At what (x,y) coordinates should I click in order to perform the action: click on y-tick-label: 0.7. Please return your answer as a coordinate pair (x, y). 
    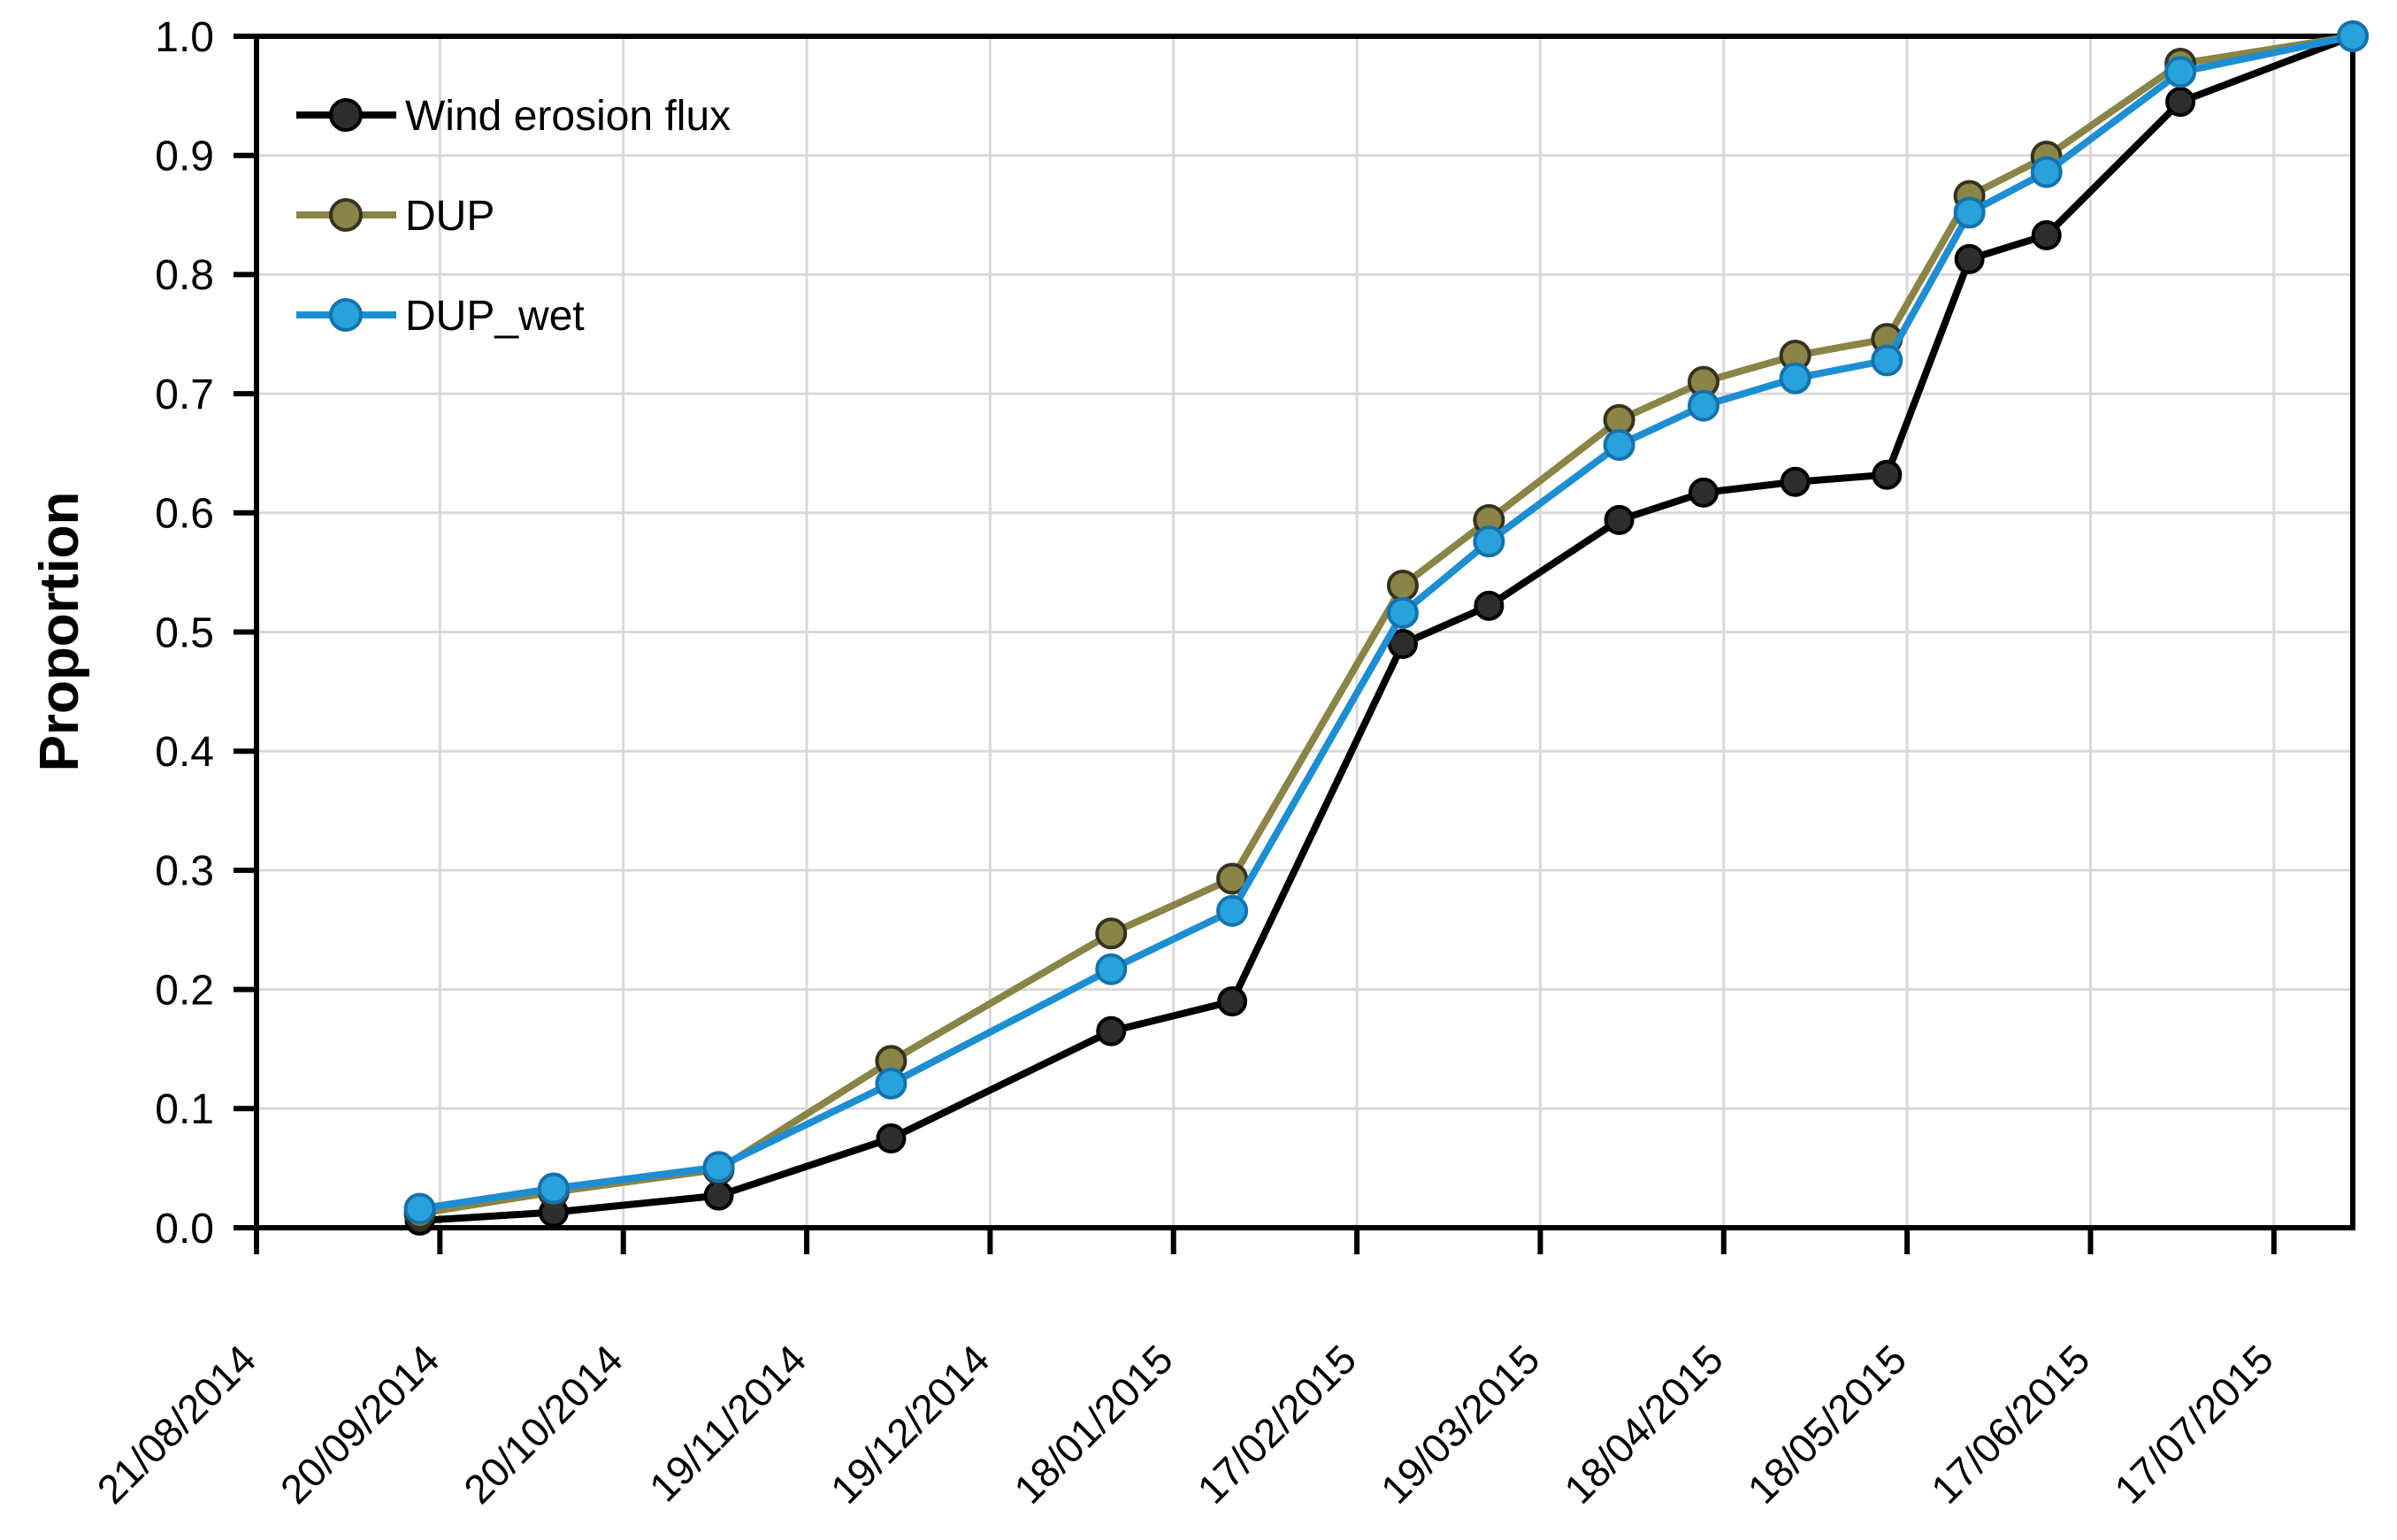
    Looking at the image, I should click on (184, 395).